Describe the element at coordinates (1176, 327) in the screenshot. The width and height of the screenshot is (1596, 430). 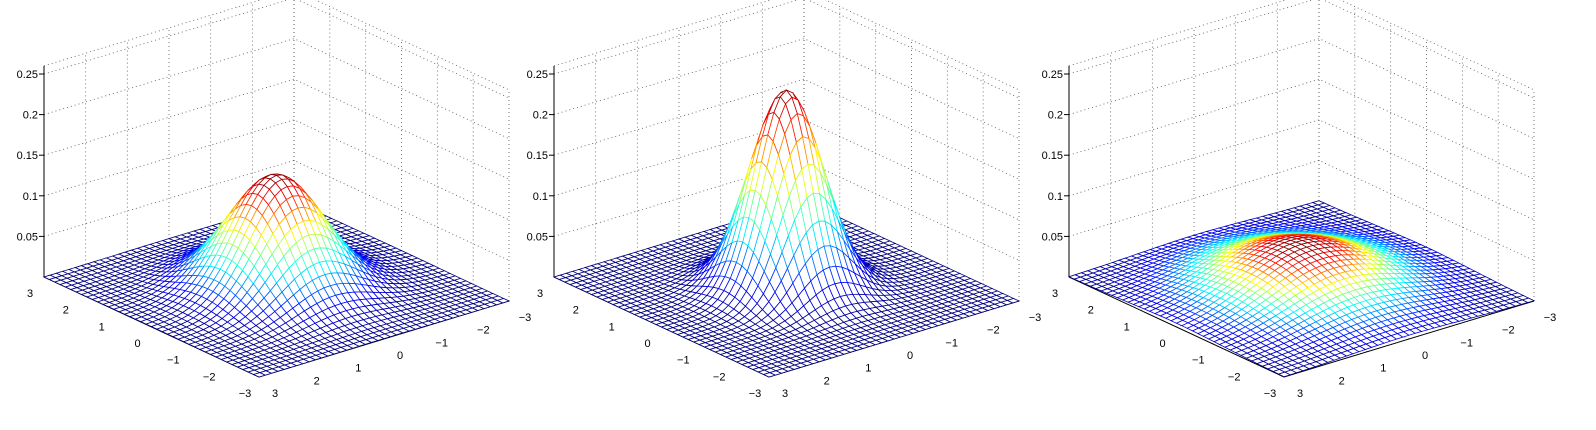
I see `x-axis-line` at that location.